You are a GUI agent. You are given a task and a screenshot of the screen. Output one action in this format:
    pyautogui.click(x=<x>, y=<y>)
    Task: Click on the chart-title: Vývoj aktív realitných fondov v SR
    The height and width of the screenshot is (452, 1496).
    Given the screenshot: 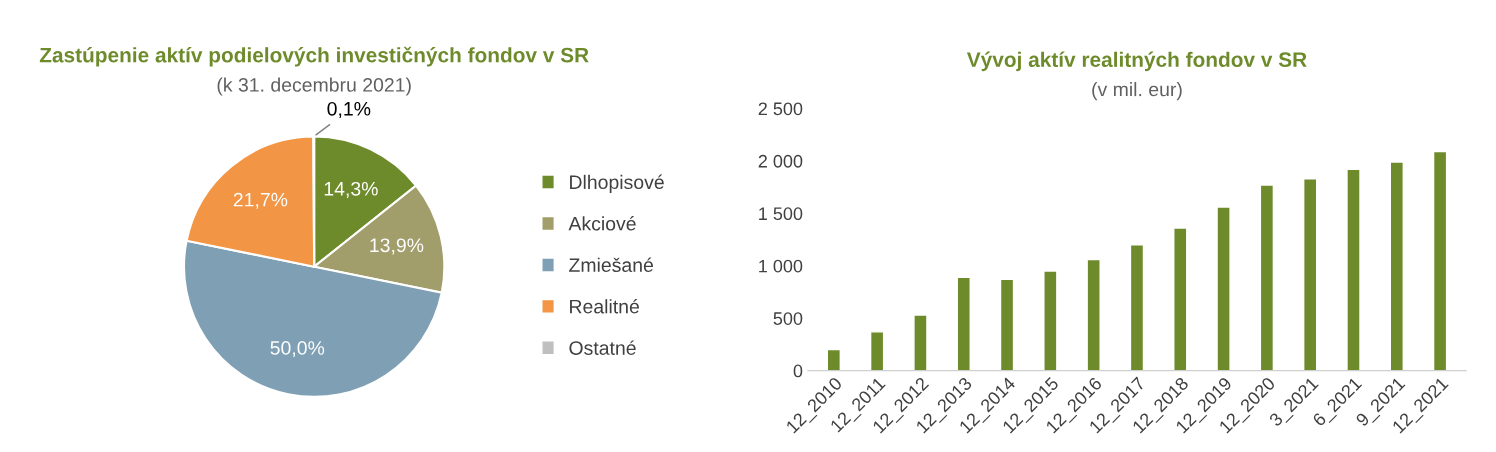 What is the action you would take?
    pyautogui.click(x=1136, y=61)
    